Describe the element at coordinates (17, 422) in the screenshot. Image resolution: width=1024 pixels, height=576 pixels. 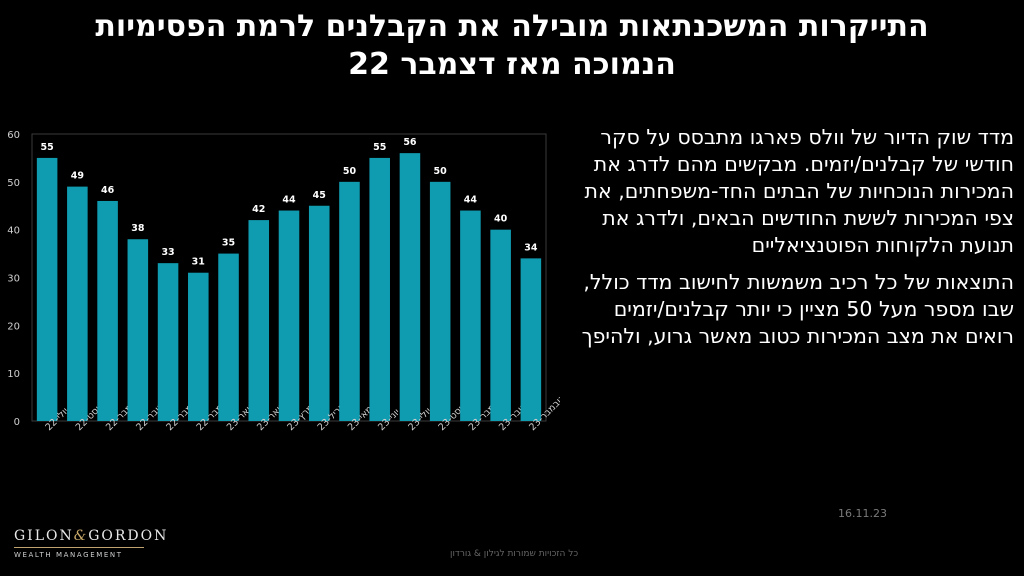
I see `y-tick-label: 0` at that location.